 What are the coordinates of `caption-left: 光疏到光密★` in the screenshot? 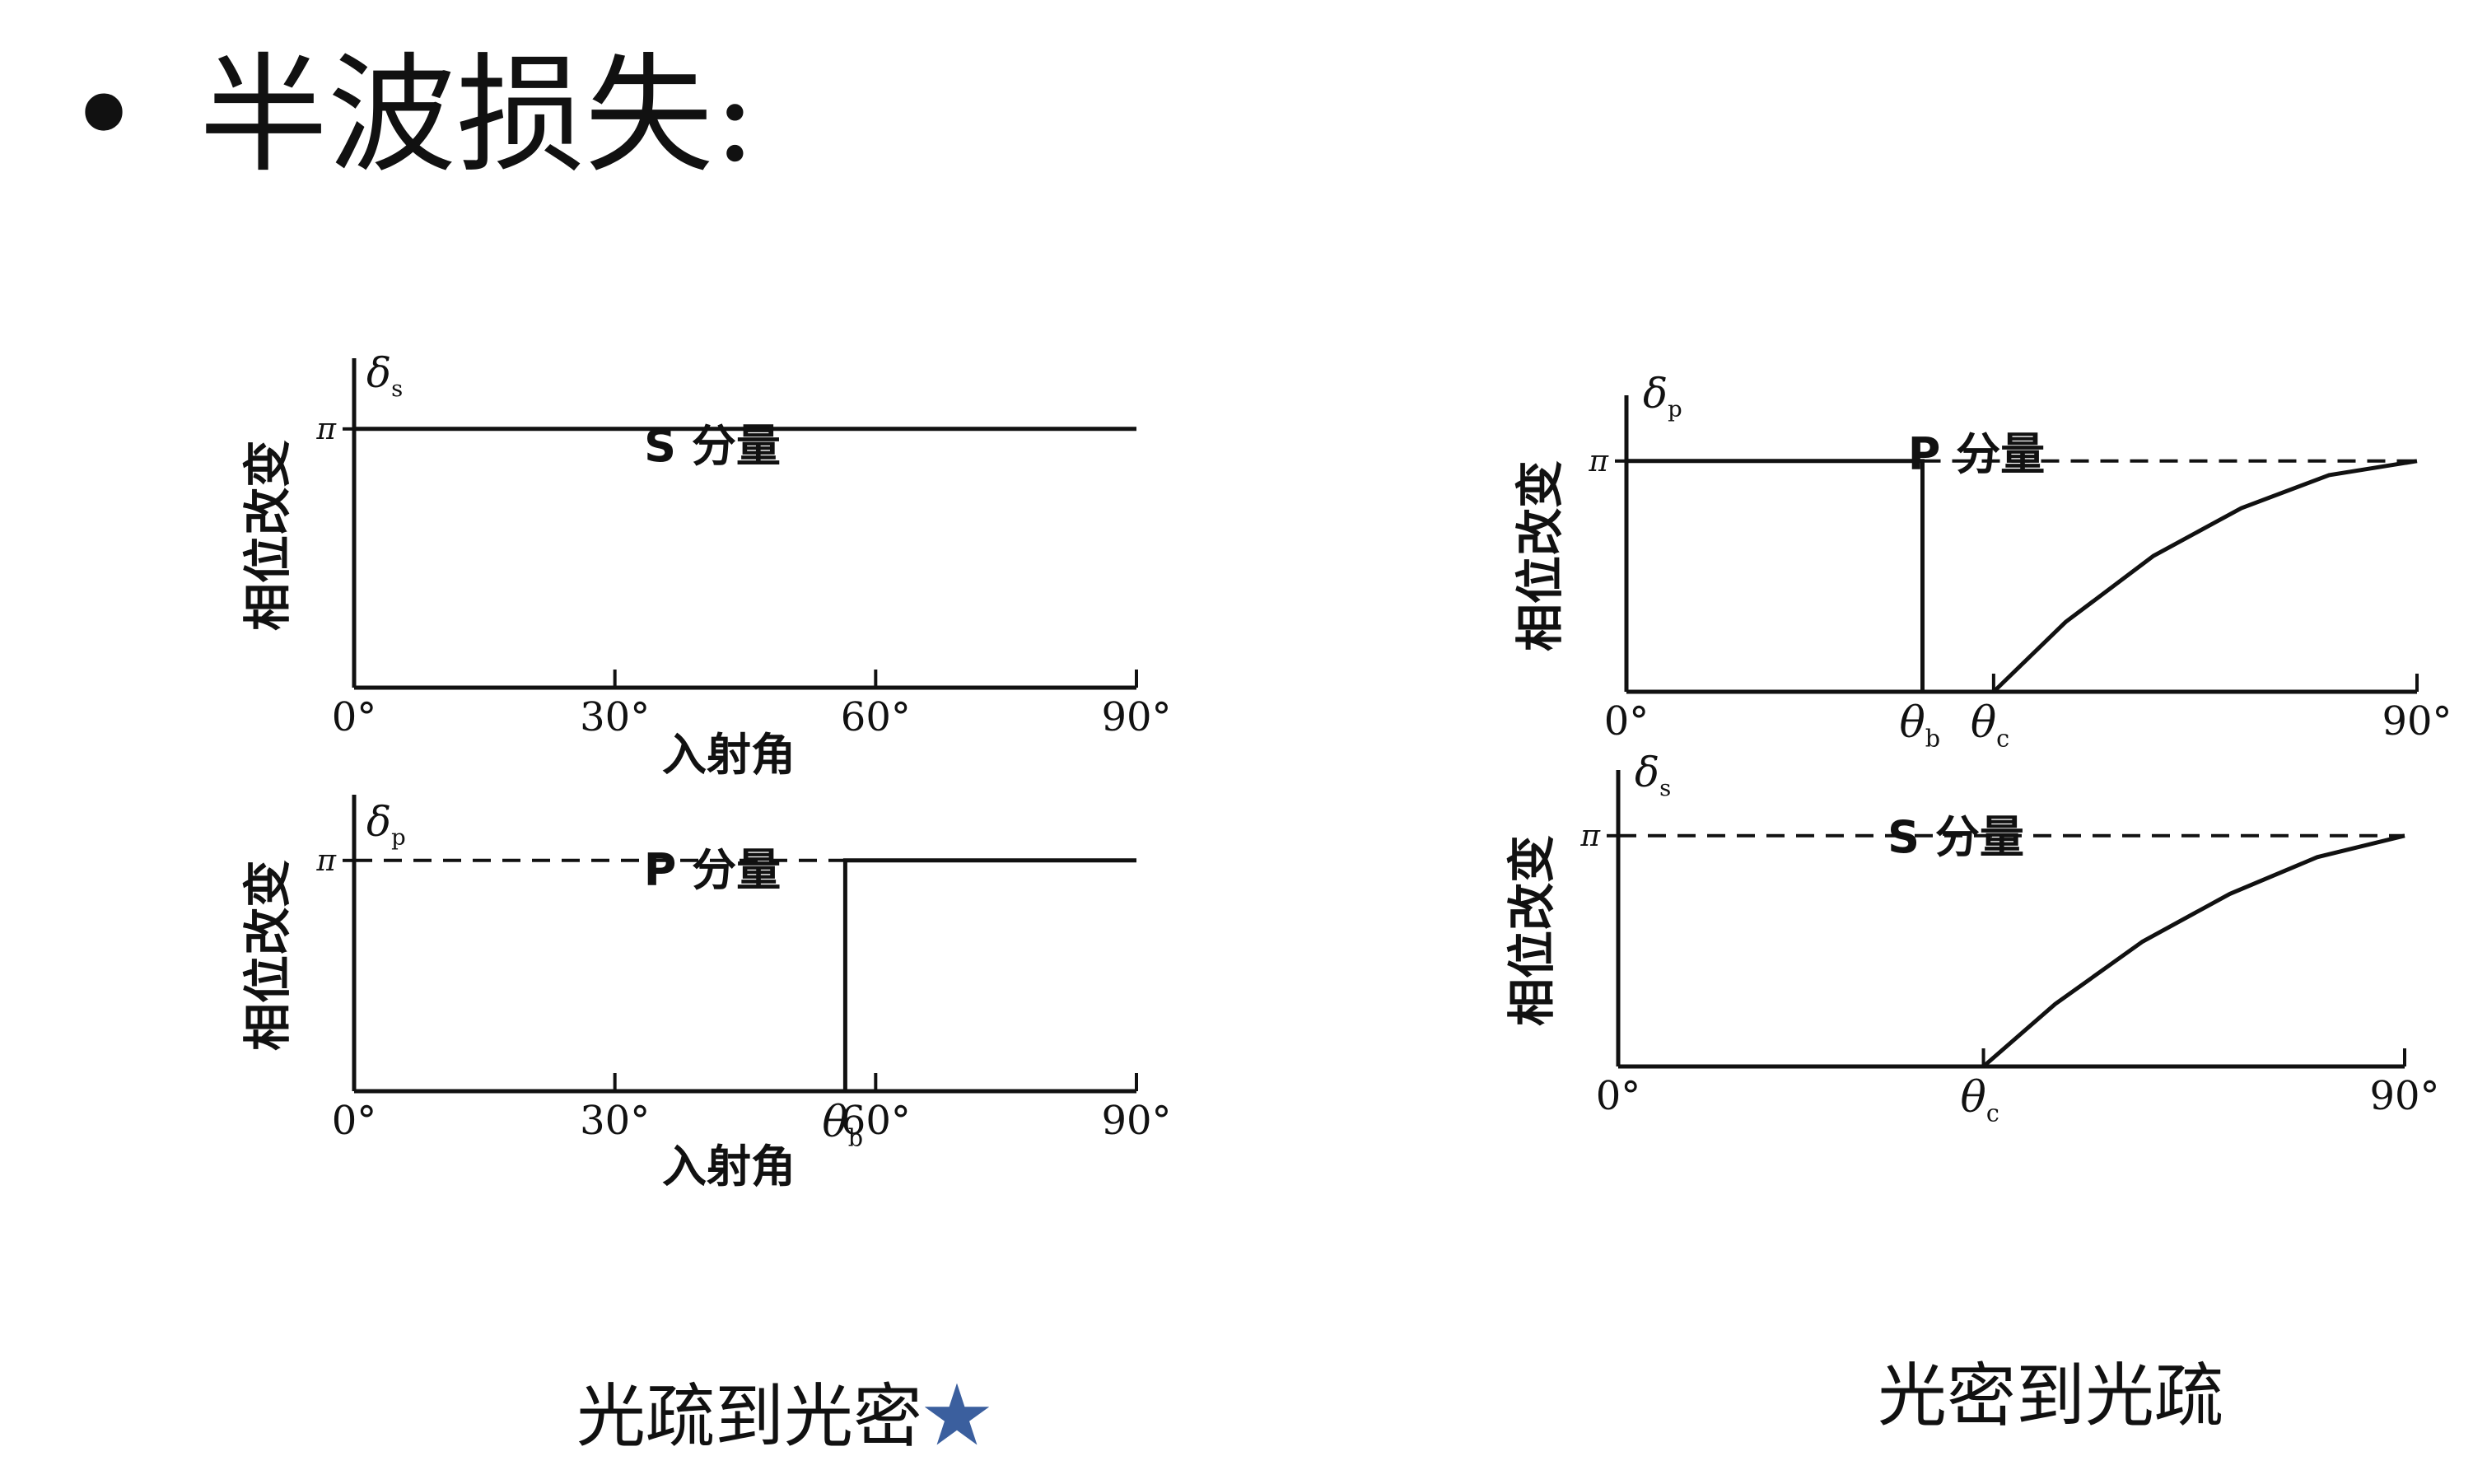 It's located at (784, 1416).